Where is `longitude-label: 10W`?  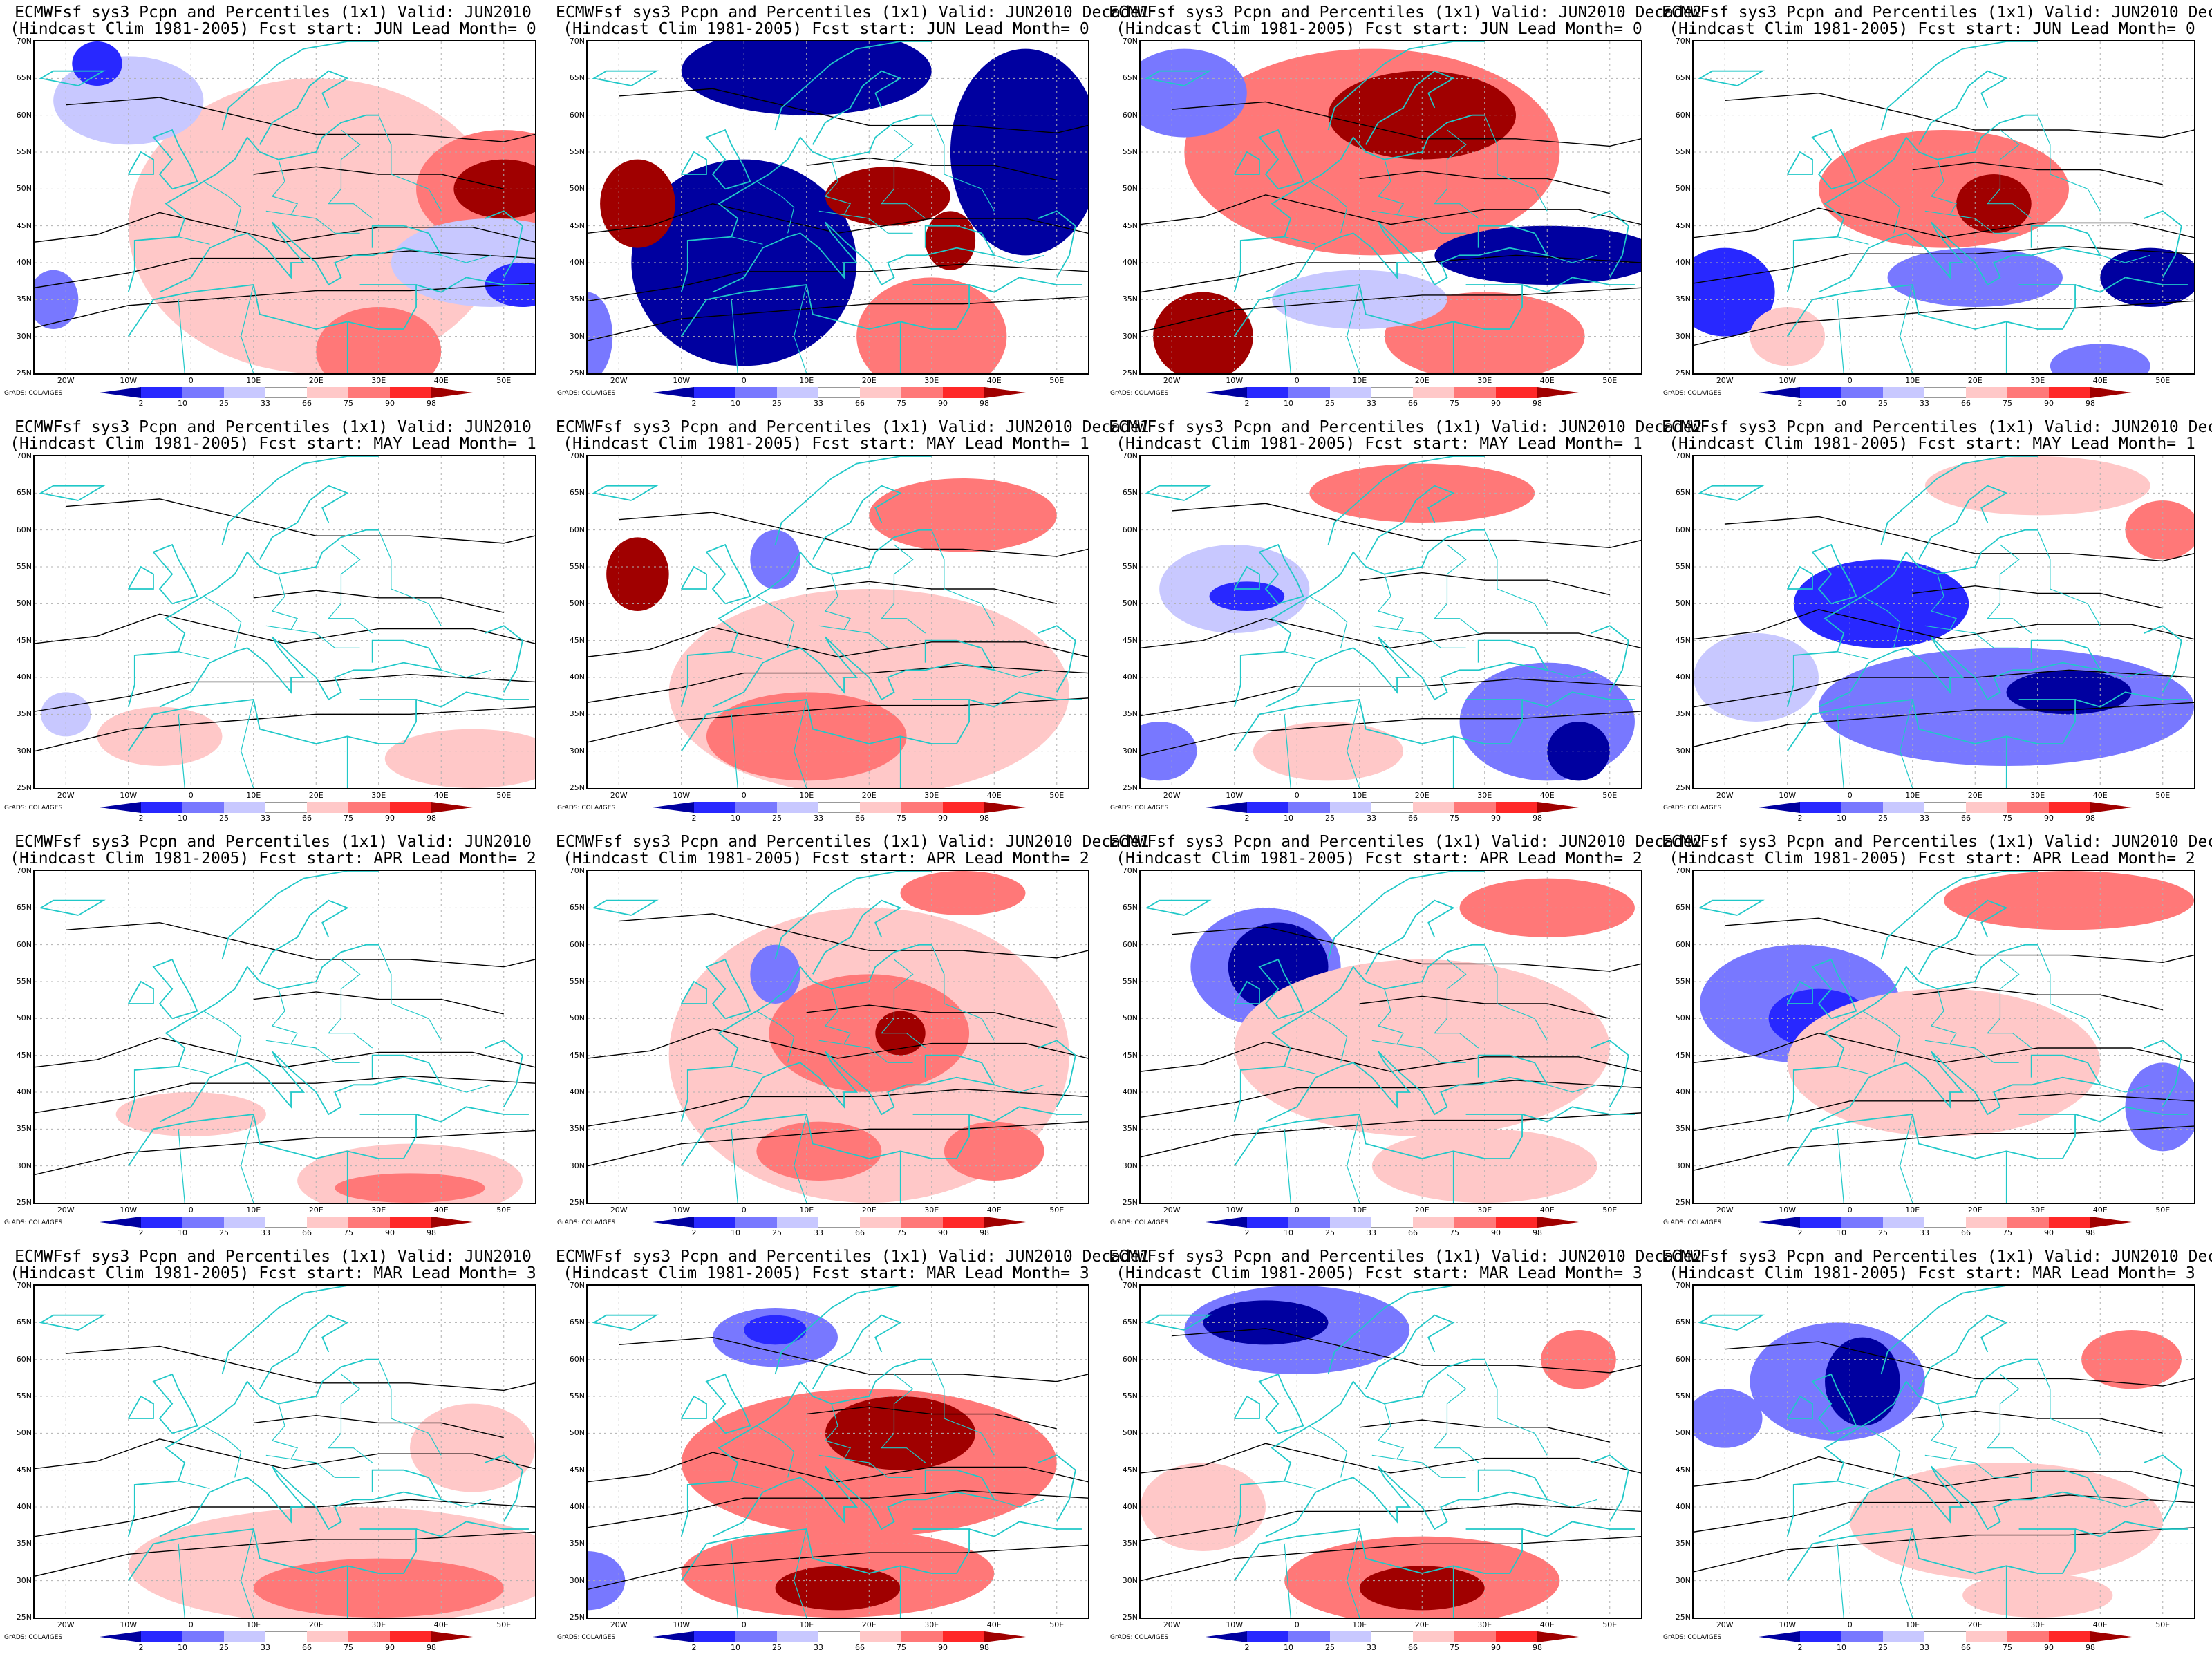 longitude-label: 10W is located at coordinates (129, 1624).